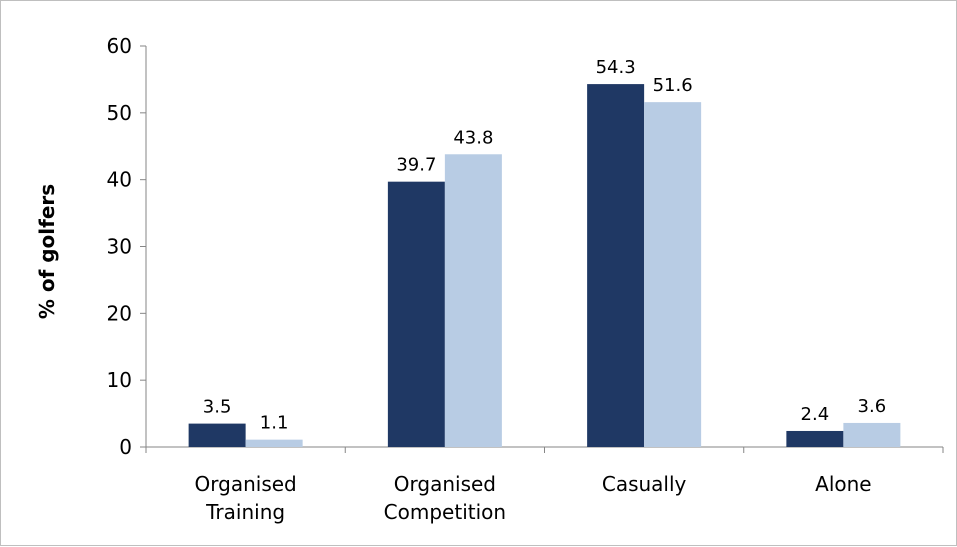 The height and width of the screenshot is (547, 957). Describe the element at coordinates (246, 498) in the screenshot. I see `x-category-label: Organised Training` at that location.